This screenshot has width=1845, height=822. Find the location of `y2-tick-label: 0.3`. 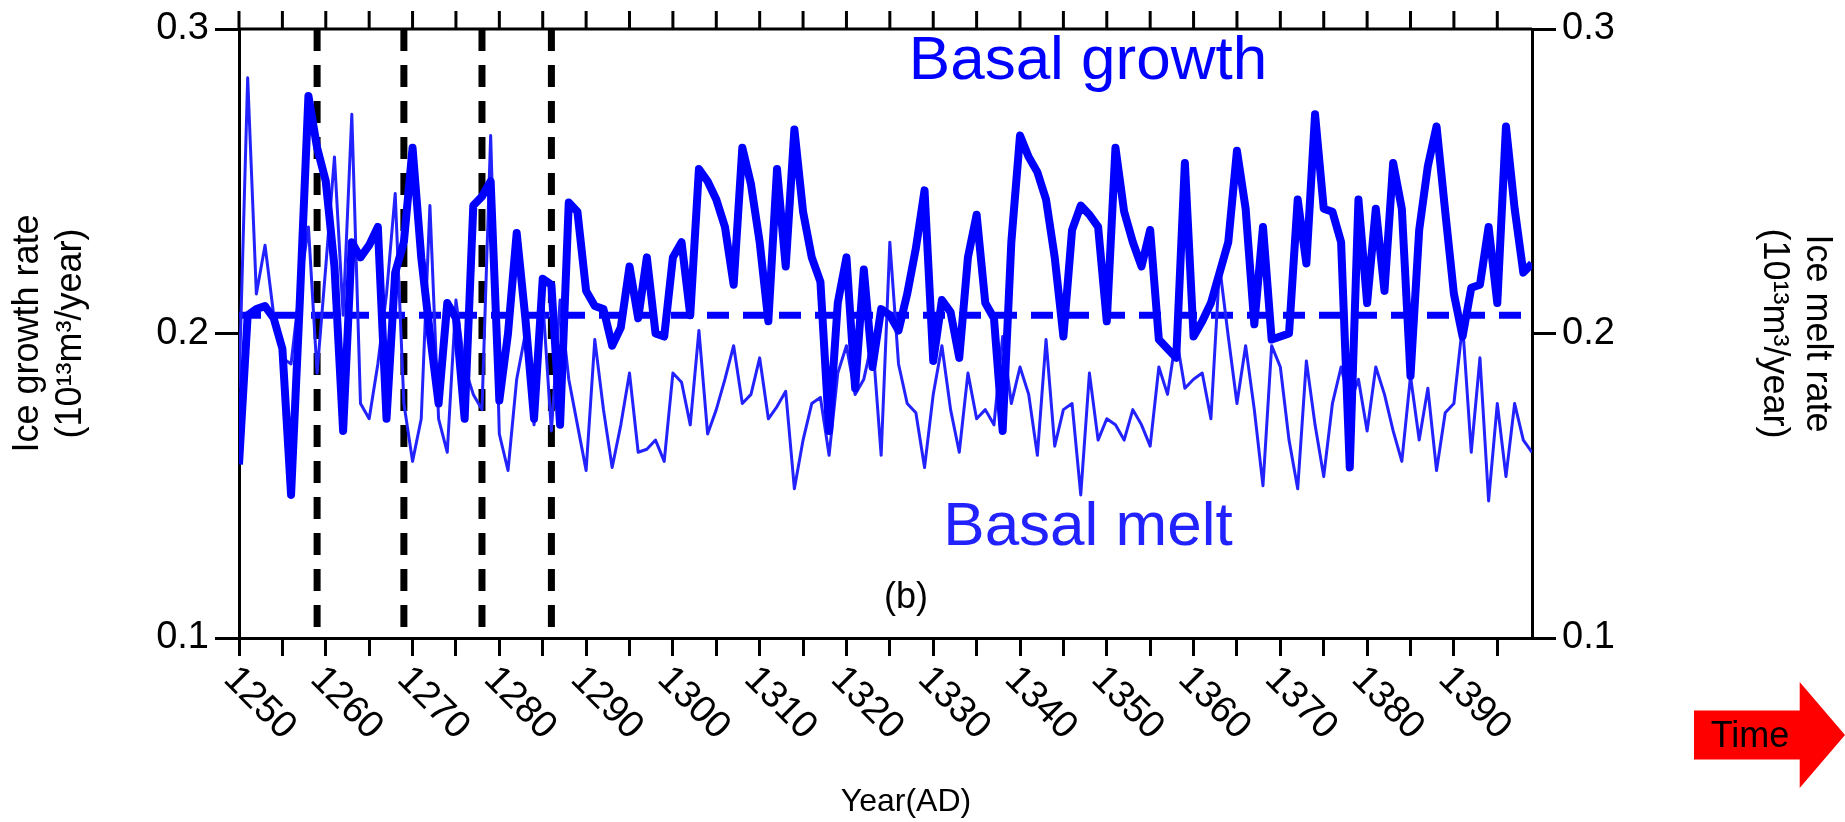

y2-tick-label: 0.3 is located at coordinates (1588, 26).